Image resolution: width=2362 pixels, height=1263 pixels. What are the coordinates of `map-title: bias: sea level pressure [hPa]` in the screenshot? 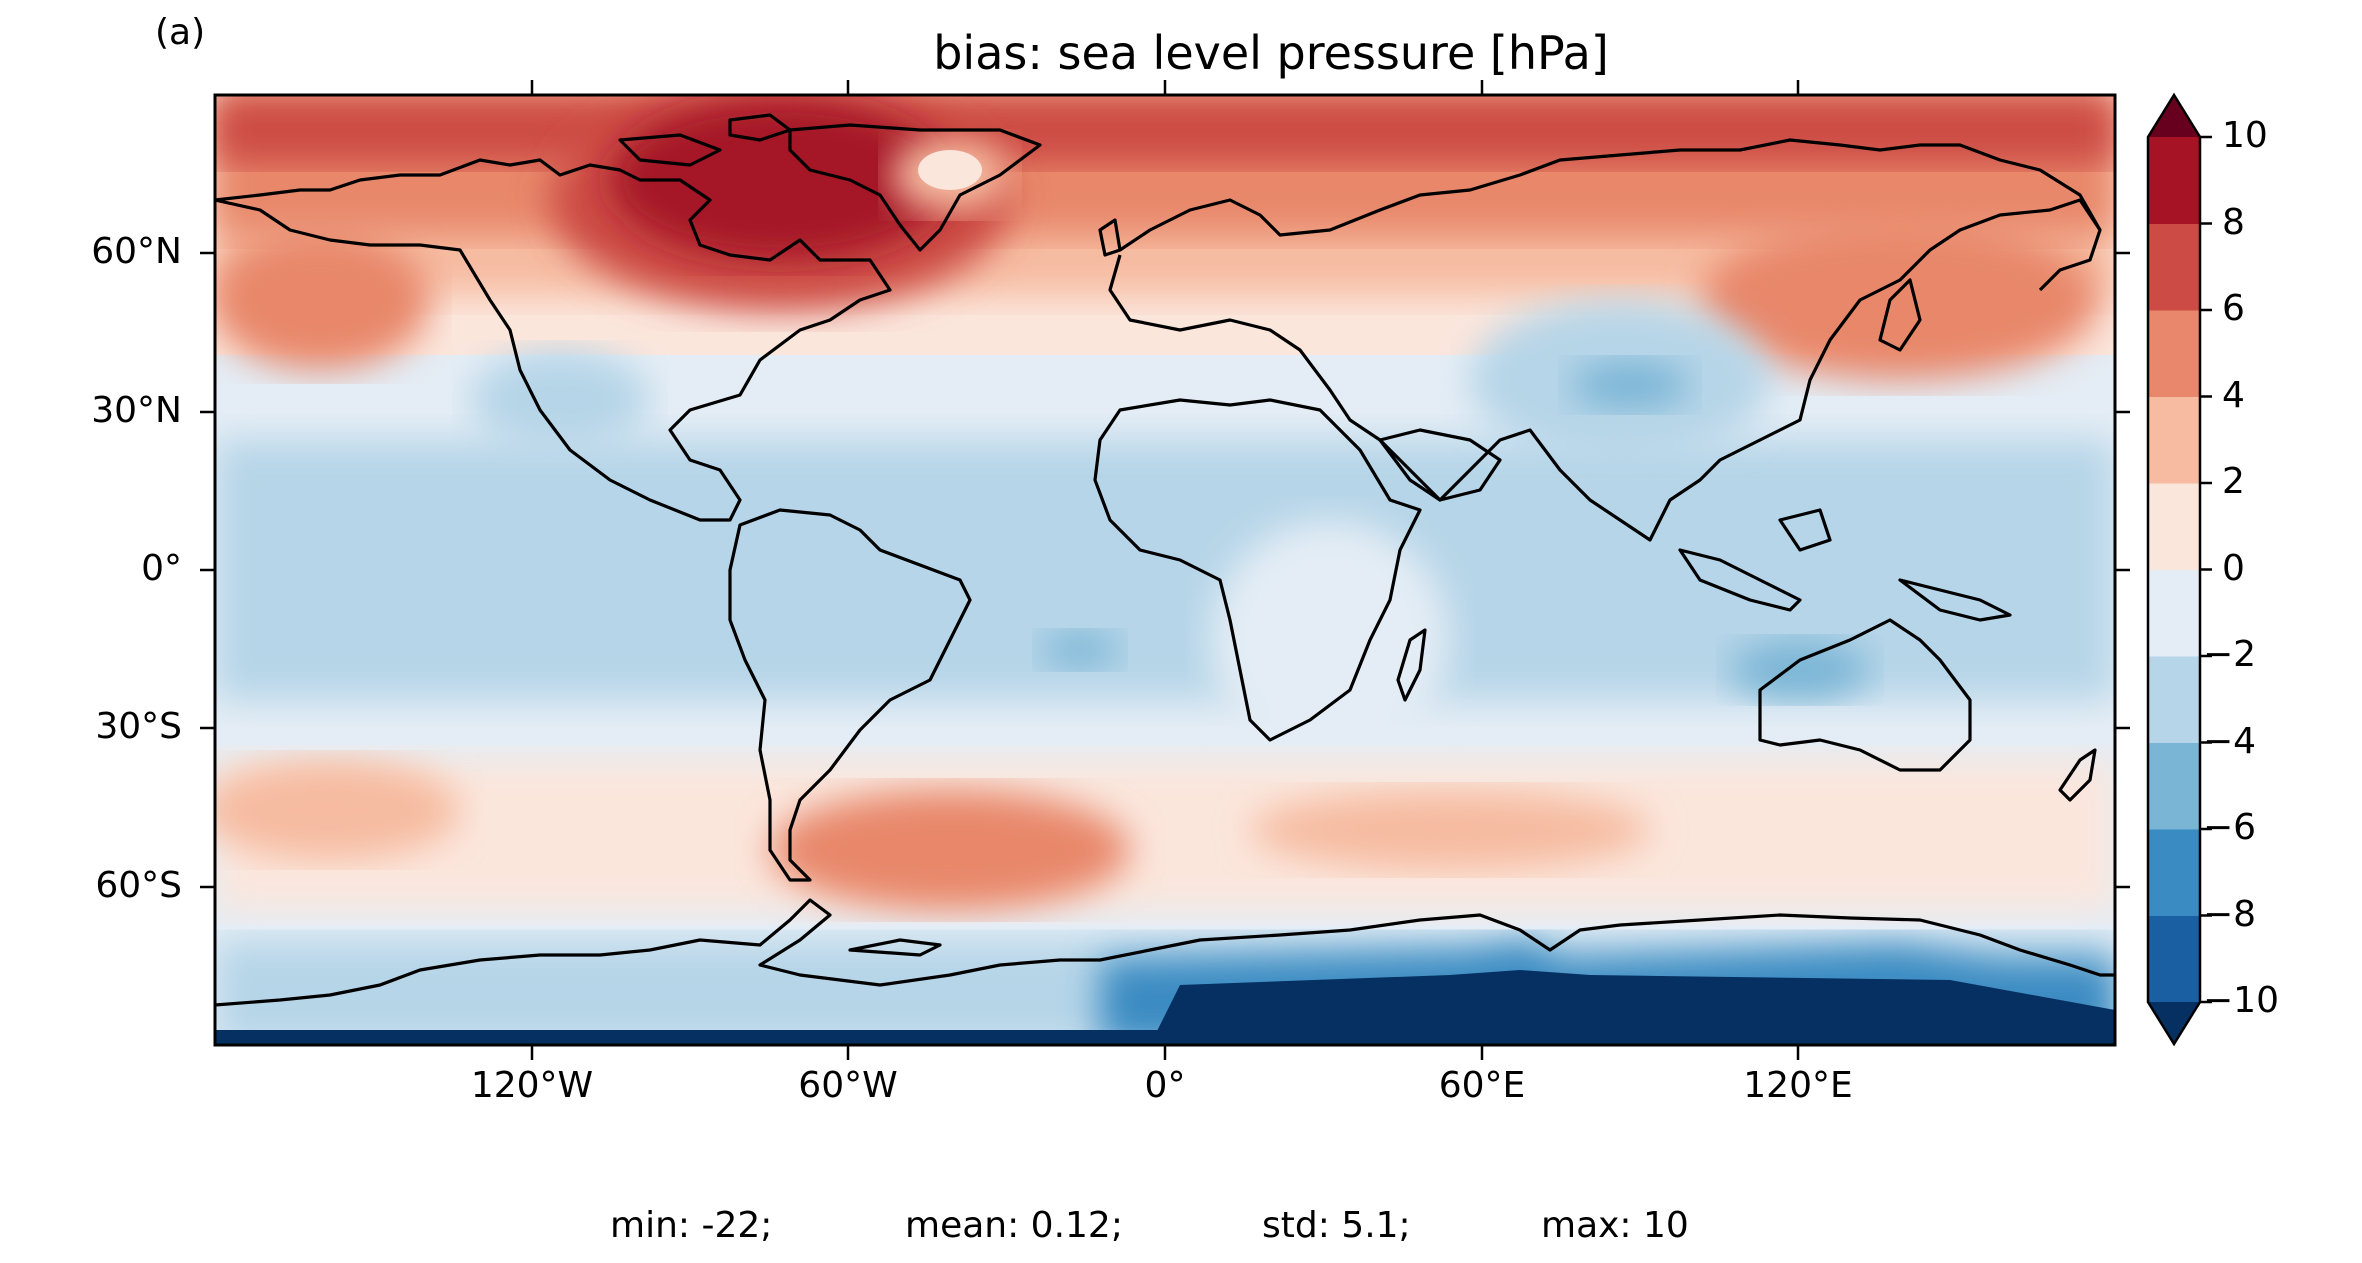 It's located at (1271, 53).